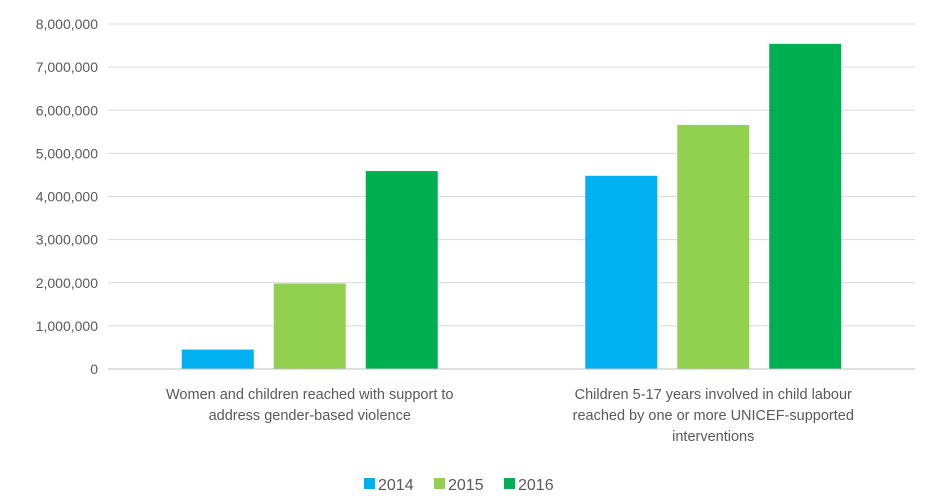  What do you see at coordinates (310, 416) in the screenshot?
I see `category-label: address gender-based violence` at bounding box center [310, 416].